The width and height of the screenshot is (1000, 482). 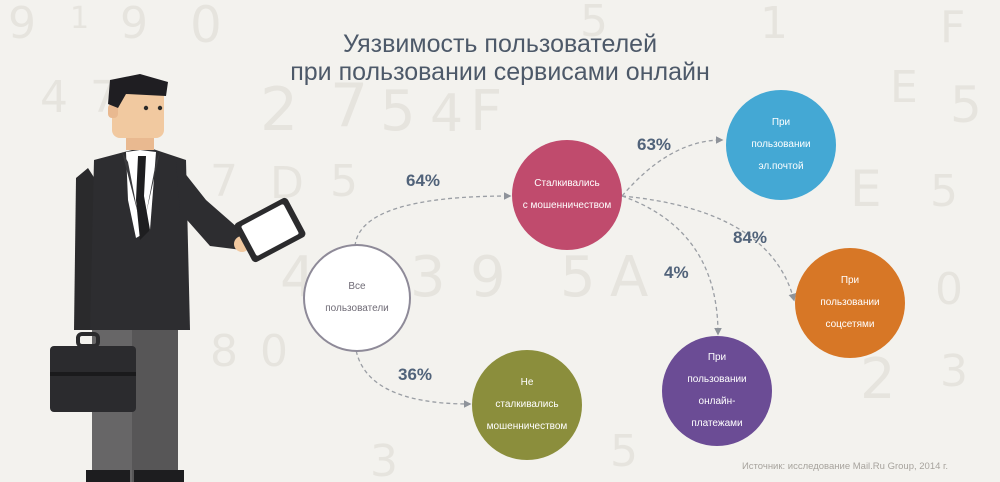 I want to click on node-encountered-fraud: Сталкивались с мошенничеством, so click(x=567, y=195).